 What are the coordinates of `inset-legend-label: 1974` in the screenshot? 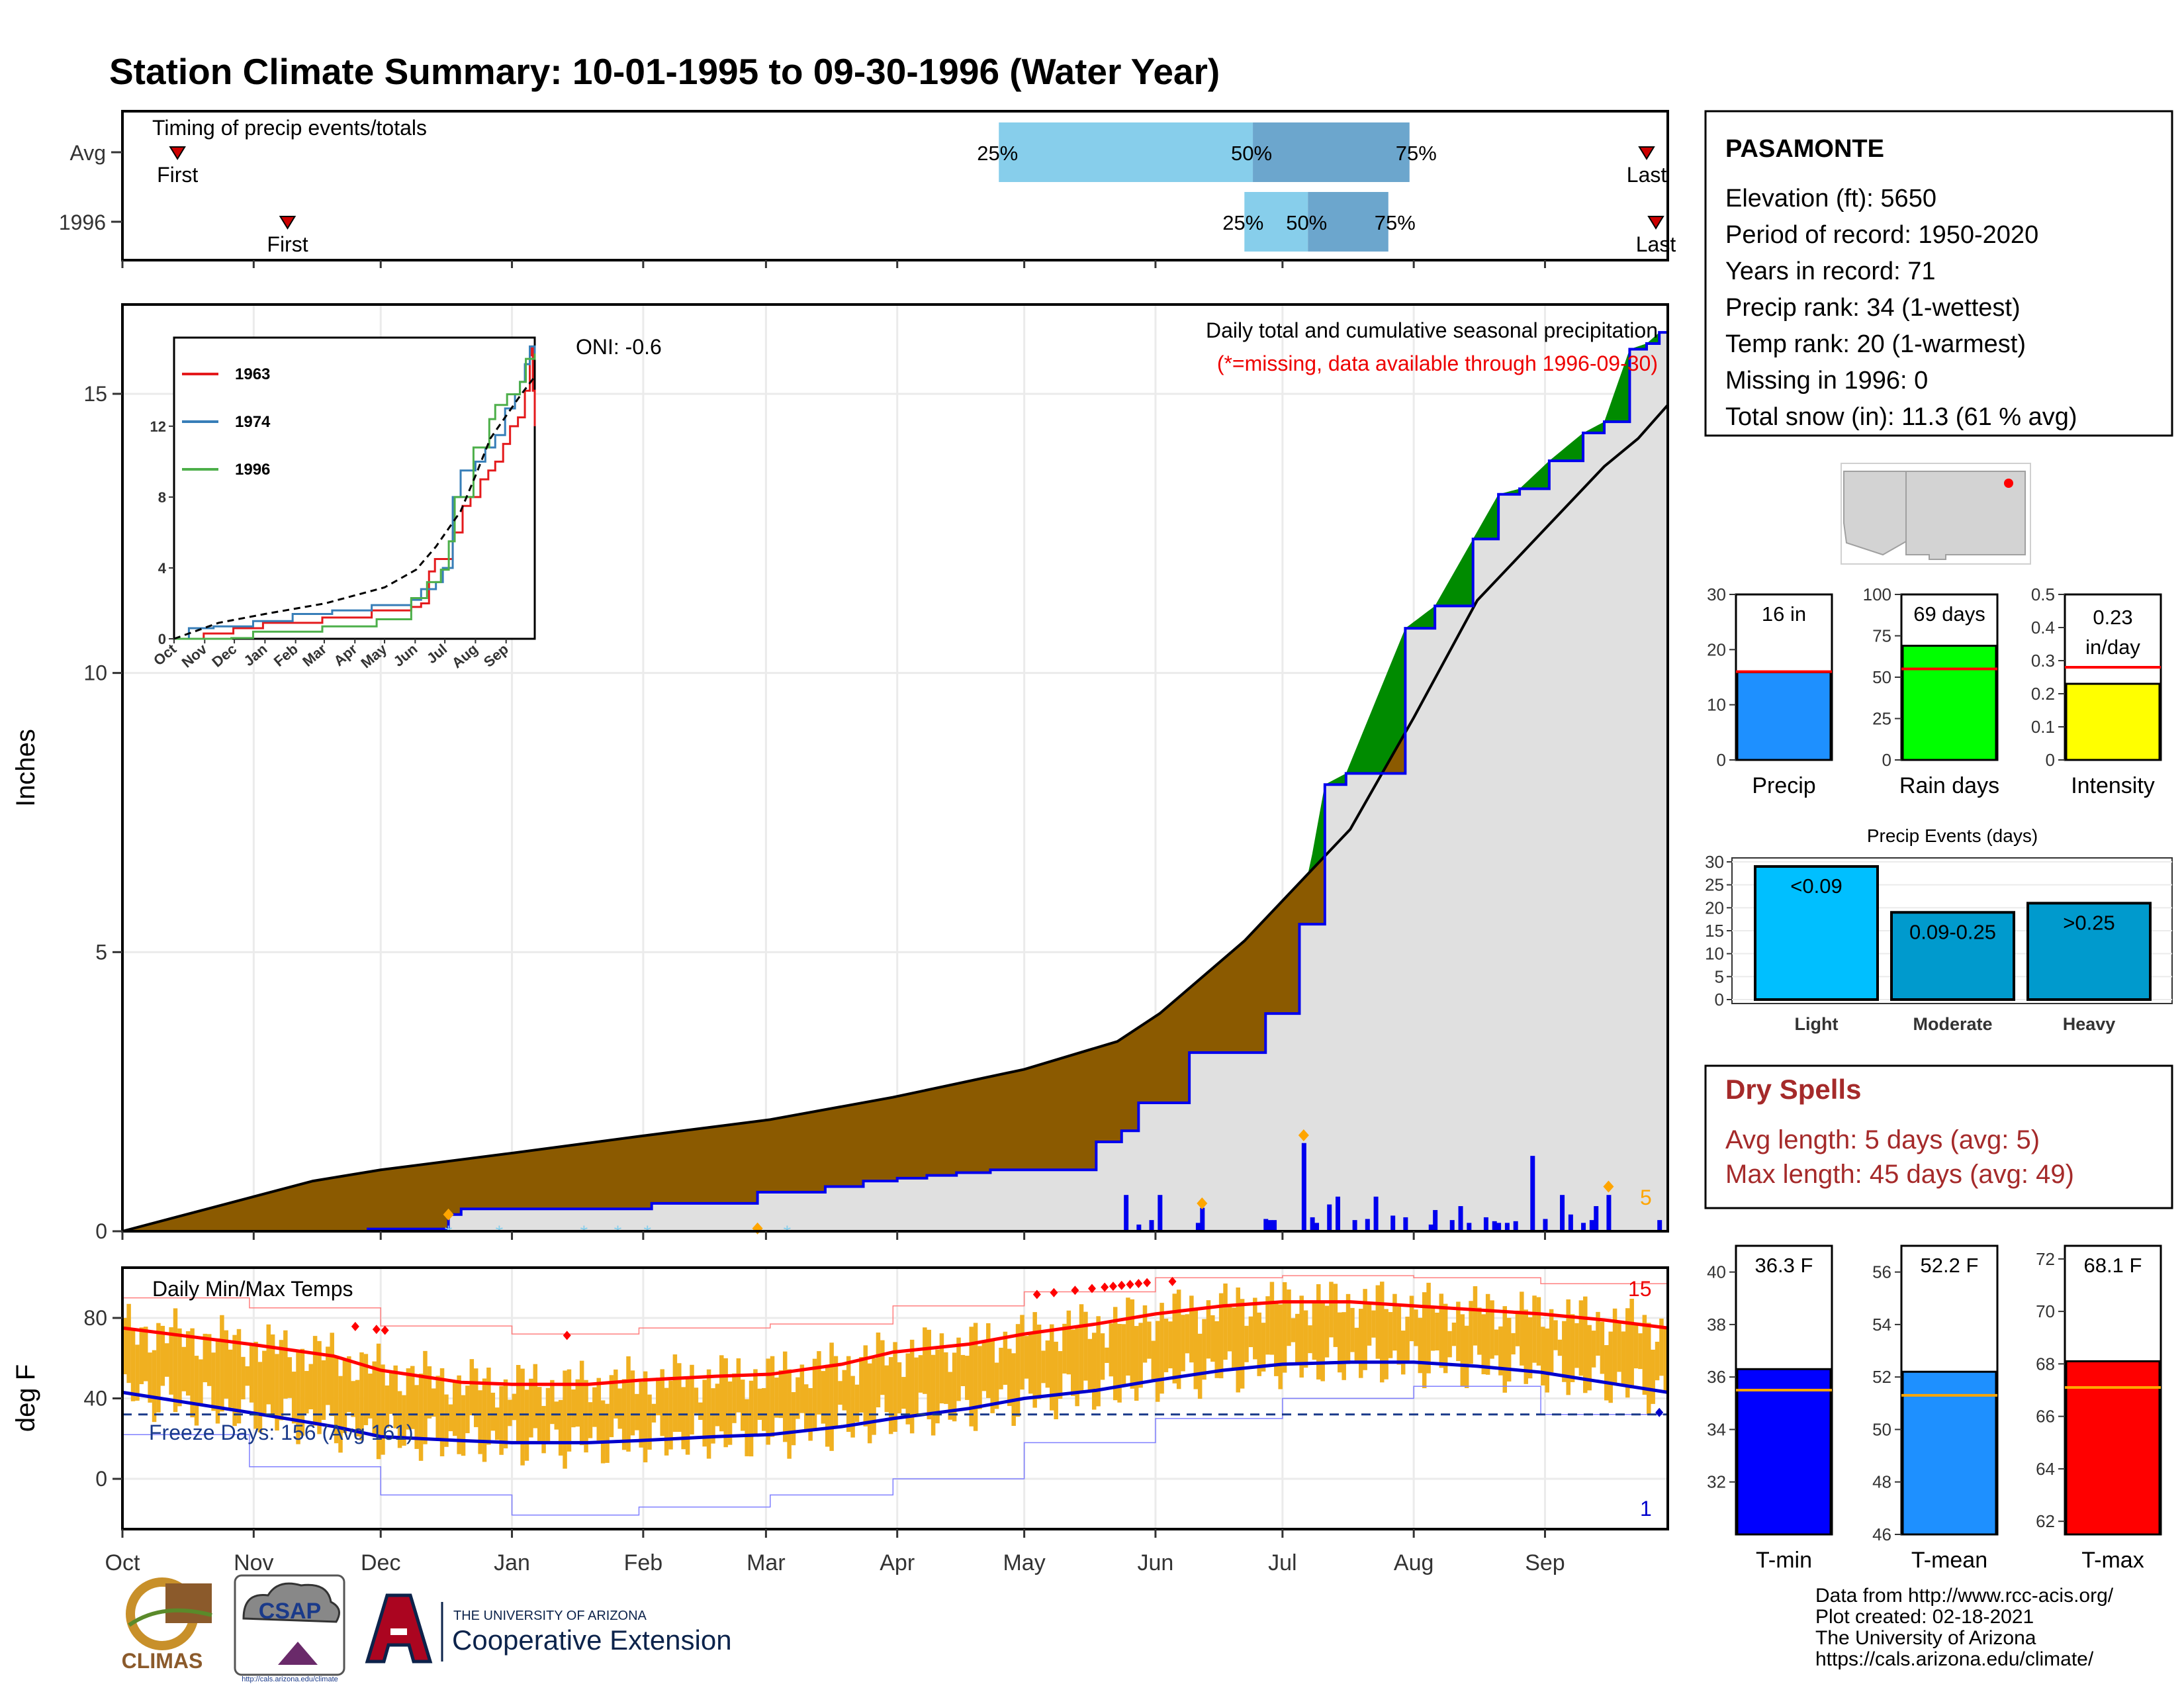 It's located at (253, 422).